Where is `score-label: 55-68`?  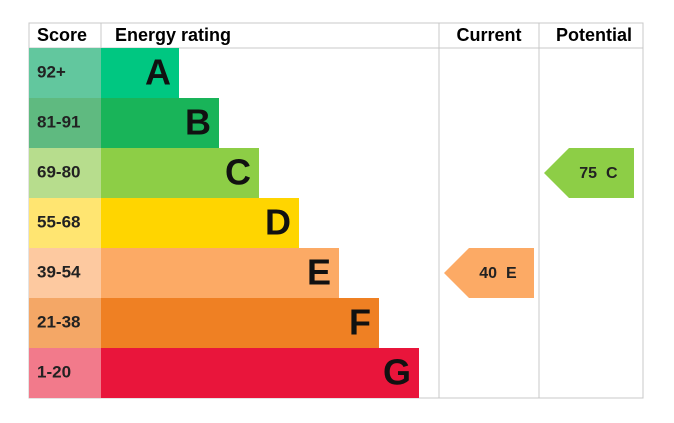 score-label: 55-68 is located at coordinates (58, 221).